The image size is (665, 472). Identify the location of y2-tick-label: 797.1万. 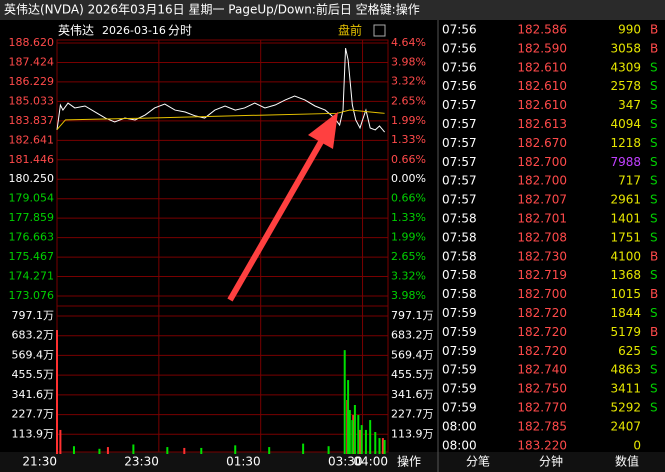
(412, 315).